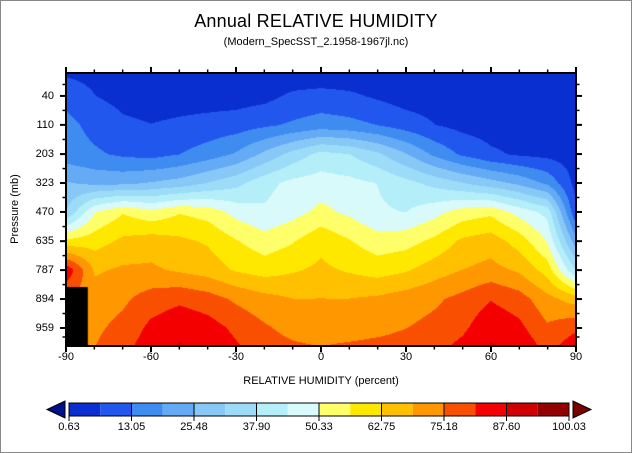 This screenshot has height=453, width=632. What do you see at coordinates (55, 409) in the screenshot?
I see `colorbar-low-arrow-icon` at bounding box center [55, 409].